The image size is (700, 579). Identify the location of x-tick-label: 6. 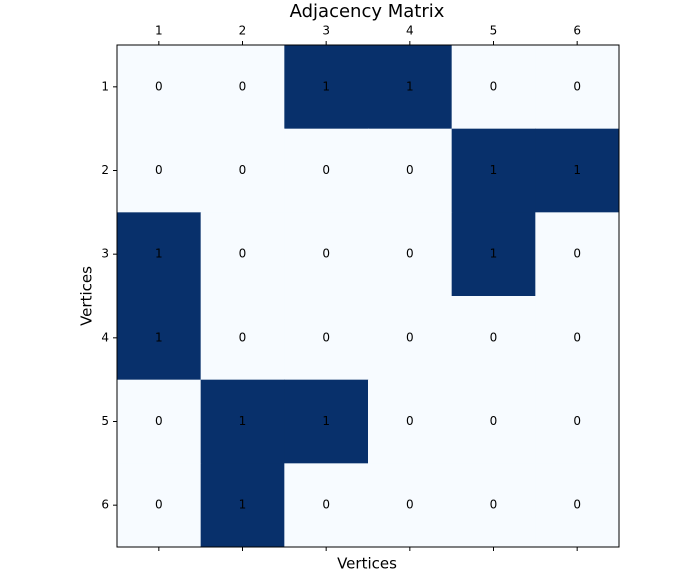
(577, 31).